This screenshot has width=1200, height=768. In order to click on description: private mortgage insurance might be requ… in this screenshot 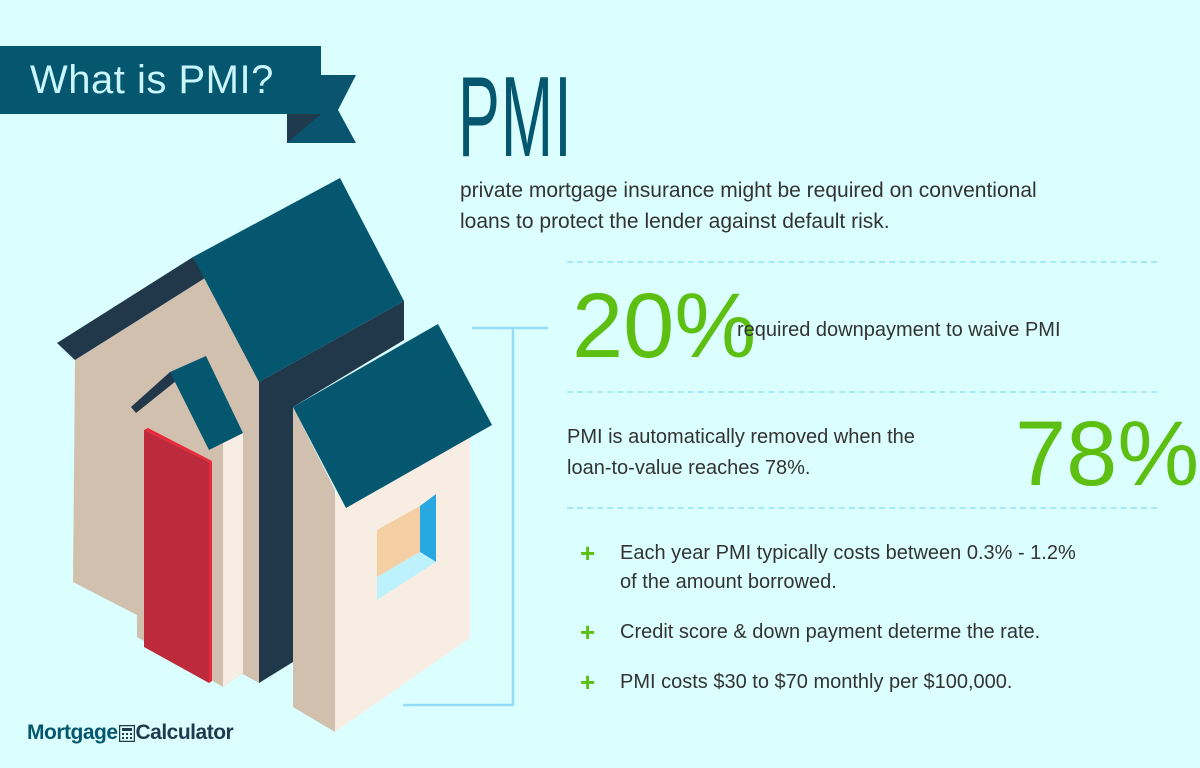, I will do `click(748, 206)`.